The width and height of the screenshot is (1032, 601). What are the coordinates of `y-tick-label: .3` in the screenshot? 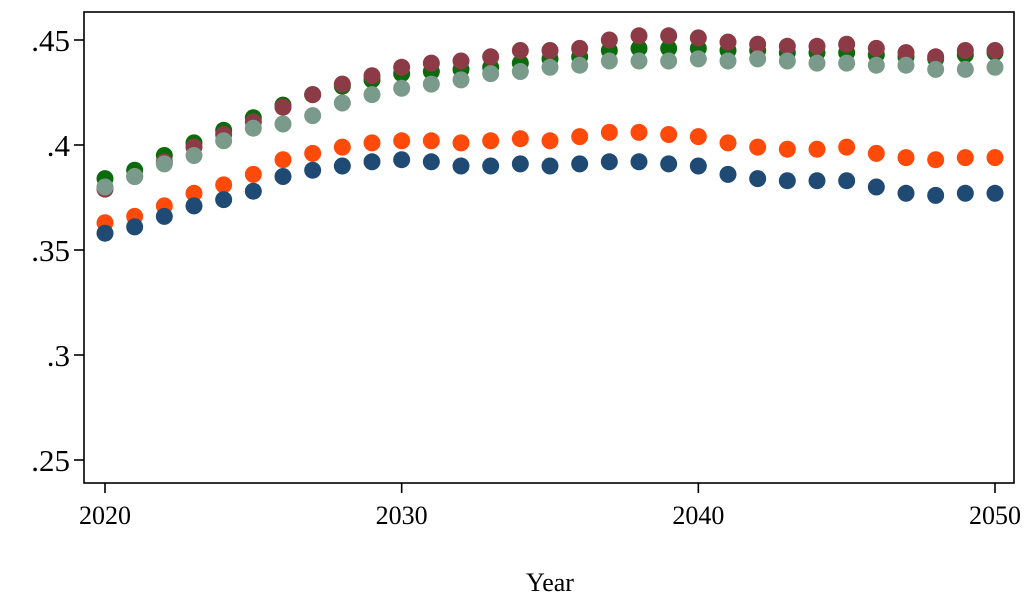 It's located at (58, 355).